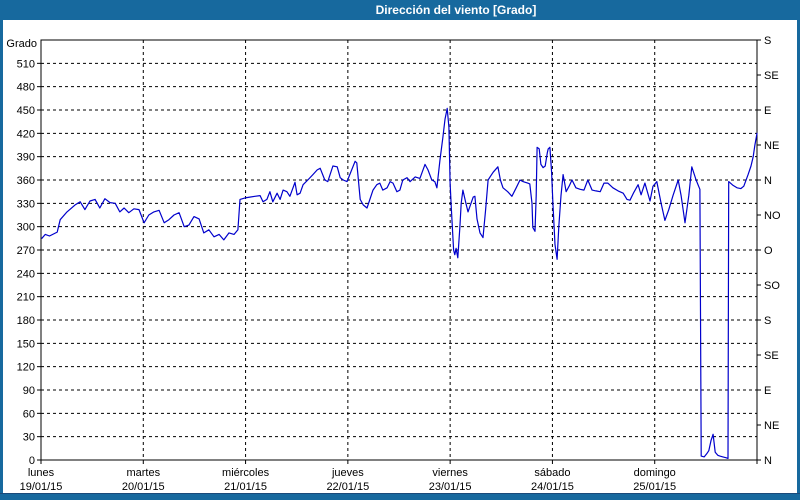 Image resolution: width=800 pixels, height=500 pixels. I want to click on day-name-label: sábado, so click(552, 473).